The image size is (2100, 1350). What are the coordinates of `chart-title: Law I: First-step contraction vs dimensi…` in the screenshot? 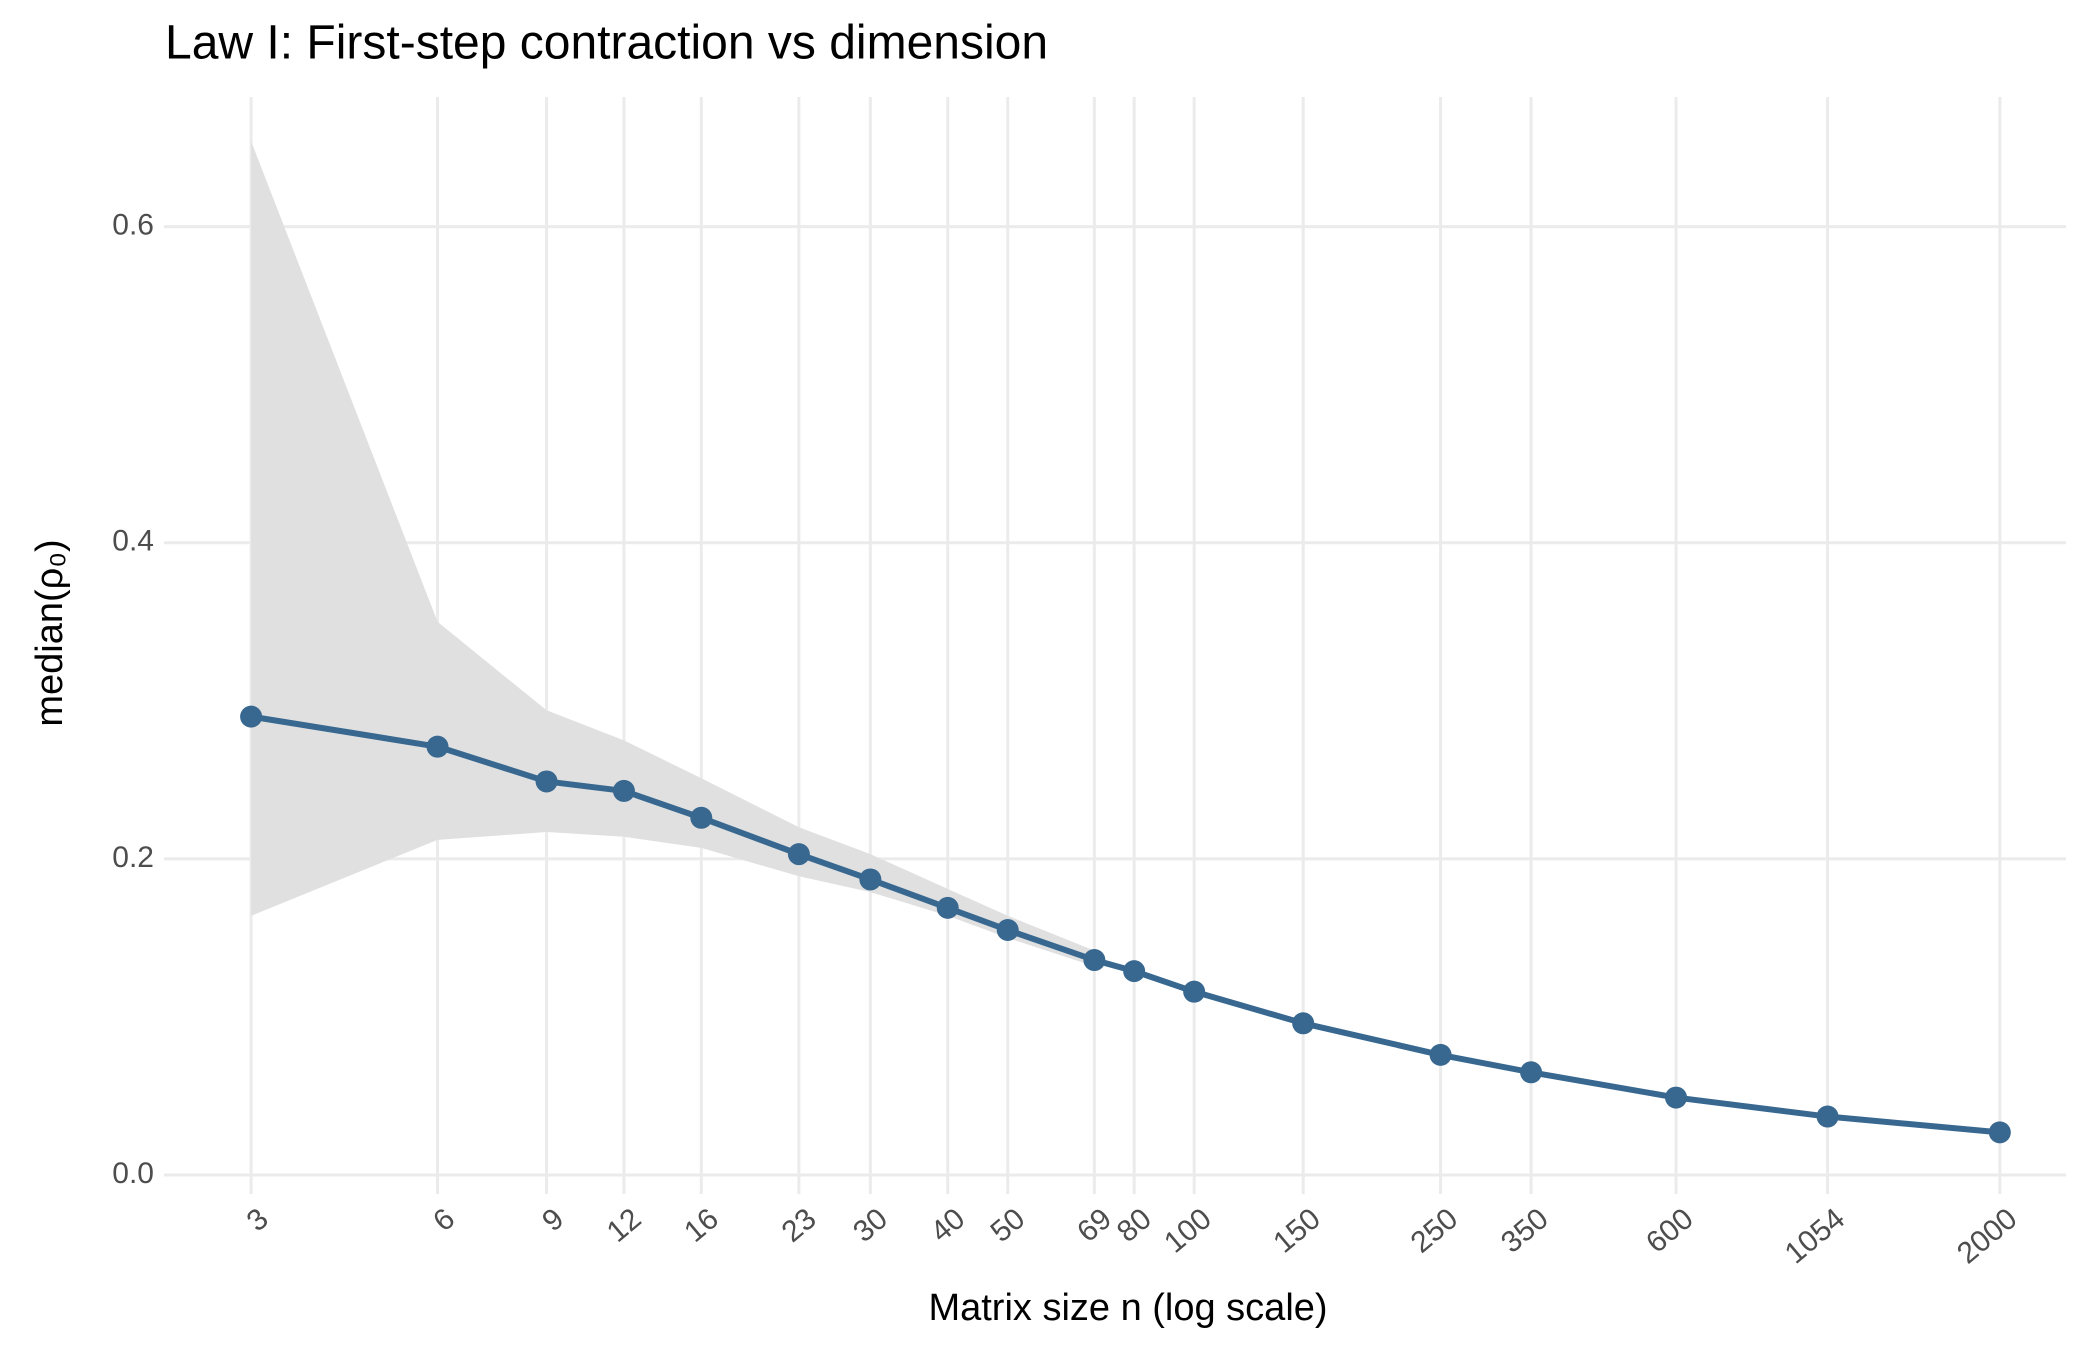 It's located at (606, 43).